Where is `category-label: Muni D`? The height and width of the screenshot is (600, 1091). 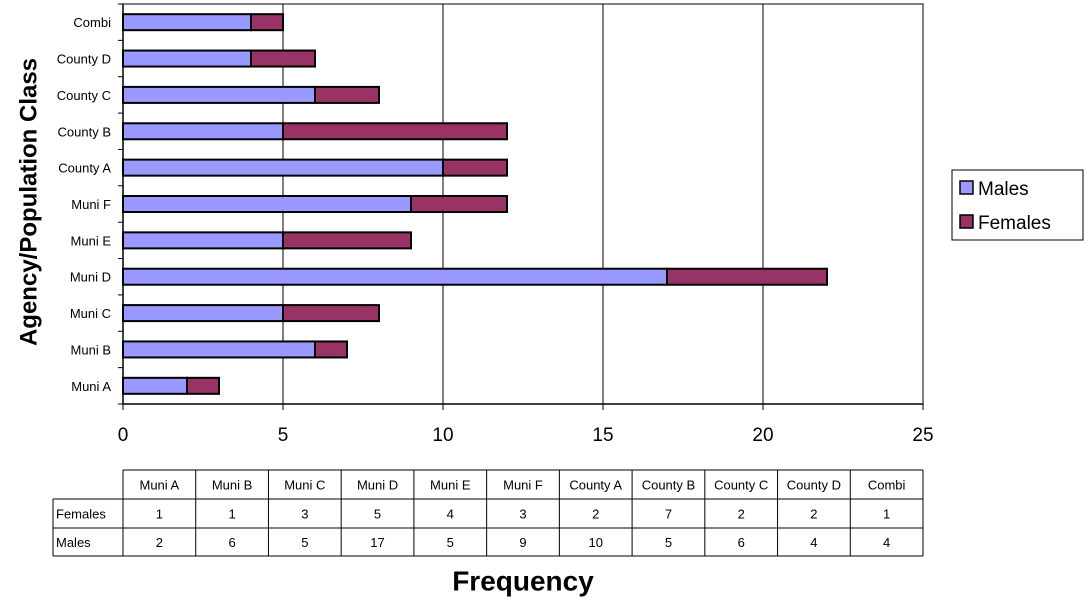 category-label: Muni D is located at coordinates (90, 277).